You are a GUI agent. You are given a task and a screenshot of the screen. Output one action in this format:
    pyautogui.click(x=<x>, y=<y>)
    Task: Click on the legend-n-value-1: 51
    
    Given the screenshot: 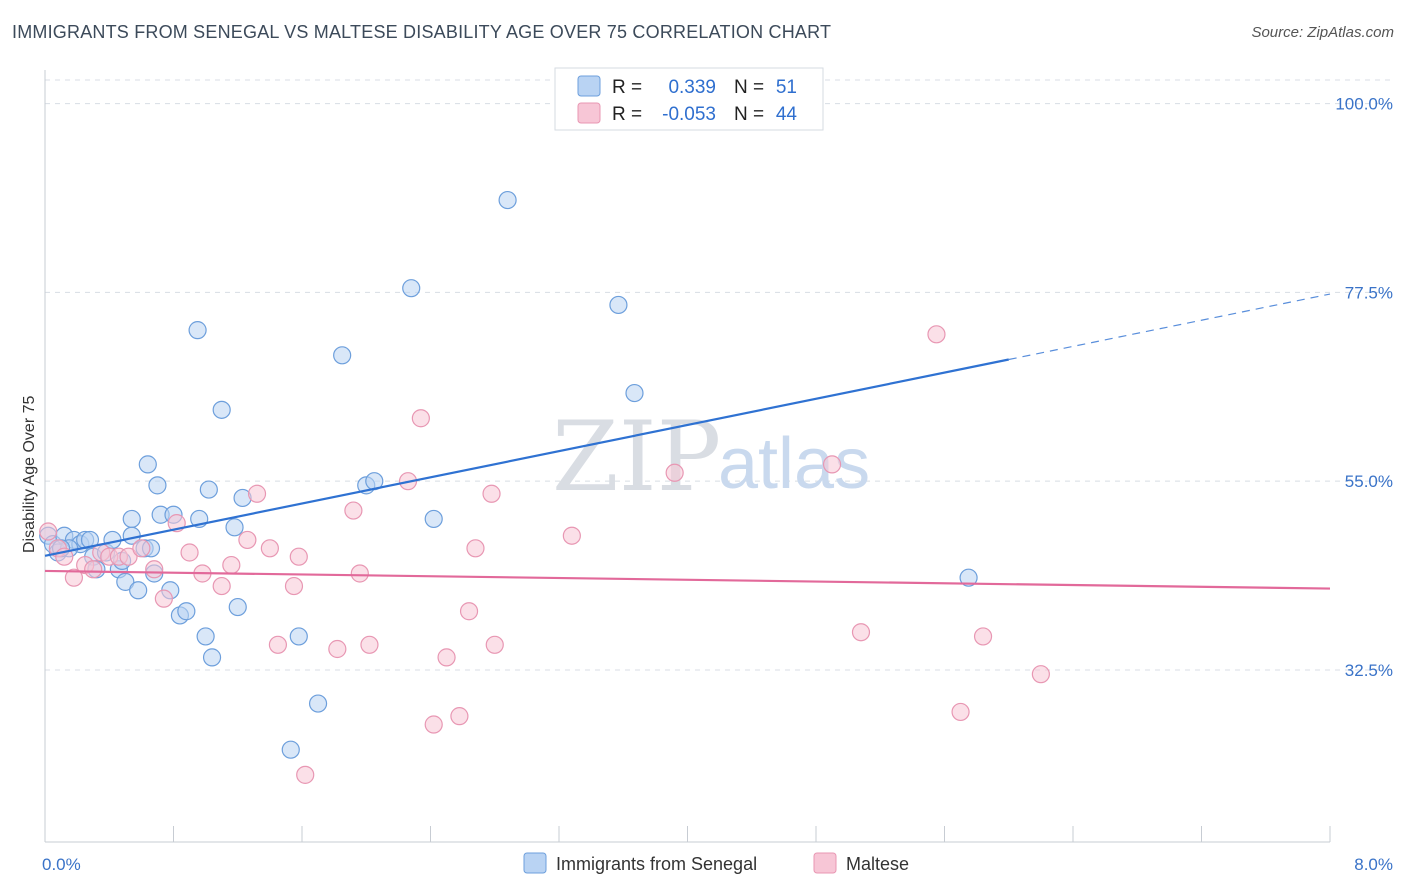 What is the action you would take?
    pyautogui.click(x=786, y=87)
    